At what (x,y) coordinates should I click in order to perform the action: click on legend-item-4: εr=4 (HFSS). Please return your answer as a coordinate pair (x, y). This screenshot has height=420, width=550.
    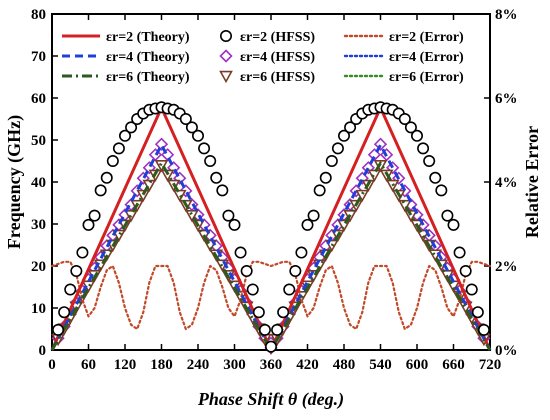
    Looking at the image, I should click on (267, 57).